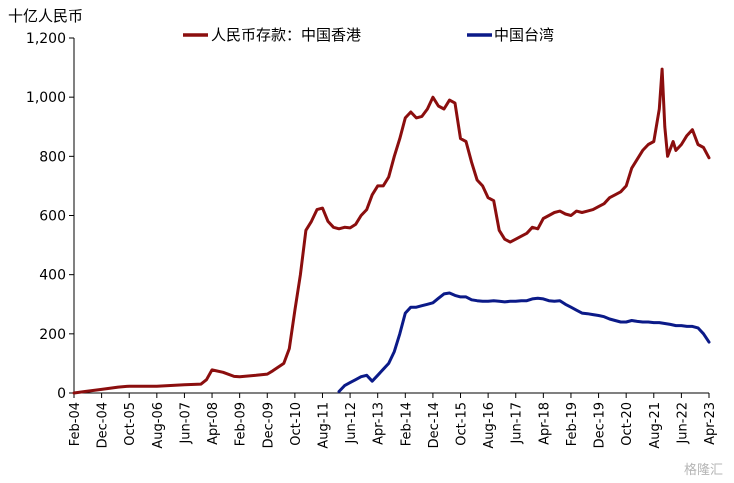 This screenshot has height=483, width=734. Describe the element at coordinates (379, 423) in the screenshot. I see `x-tick-label: Apr-13` at that location.